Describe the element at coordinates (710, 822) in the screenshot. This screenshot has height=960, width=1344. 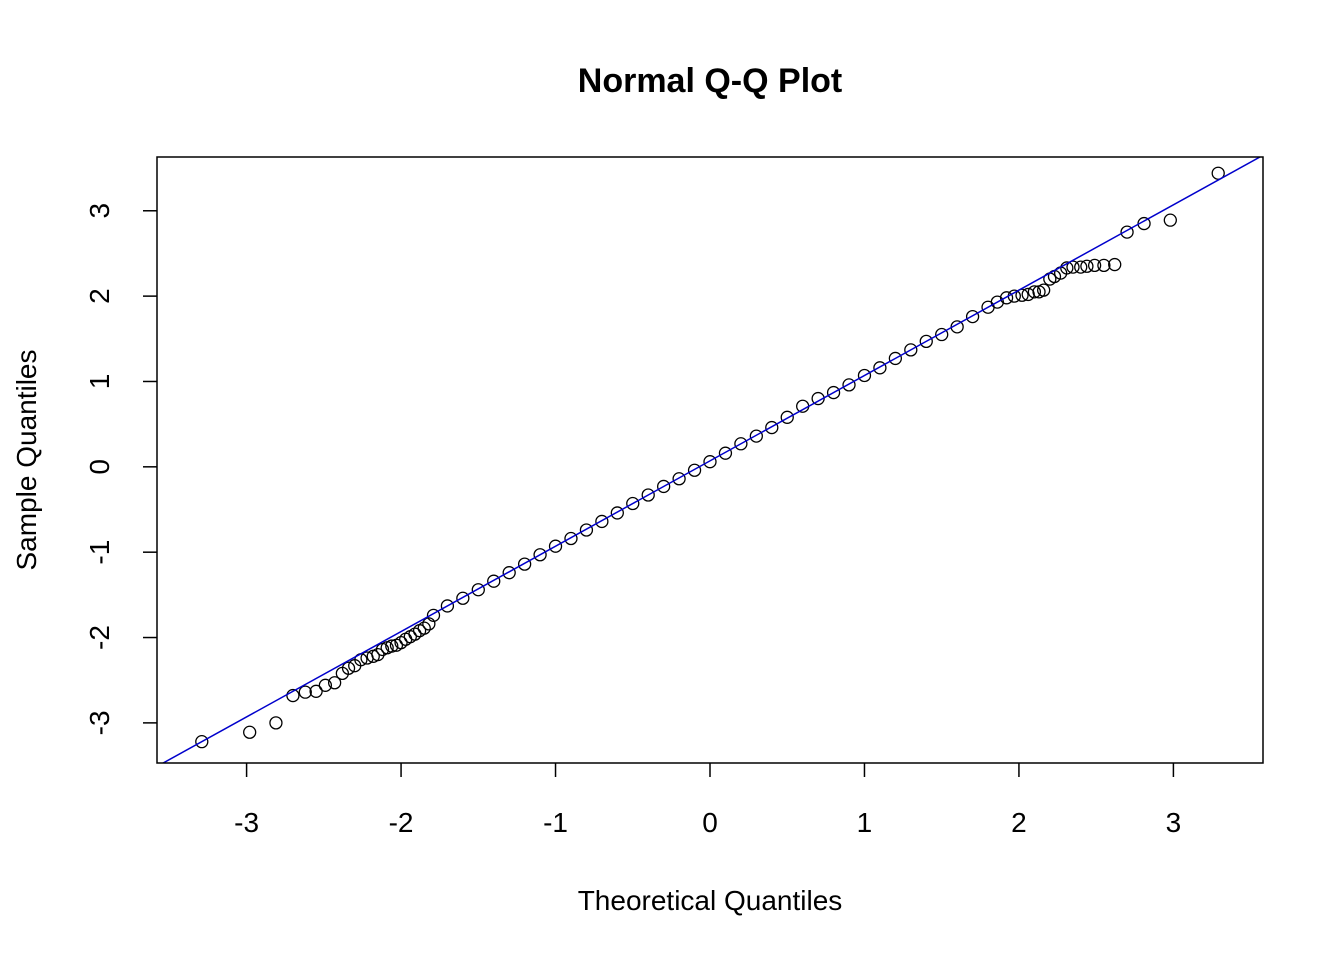
I see `x-tick-label: 0` at that location.